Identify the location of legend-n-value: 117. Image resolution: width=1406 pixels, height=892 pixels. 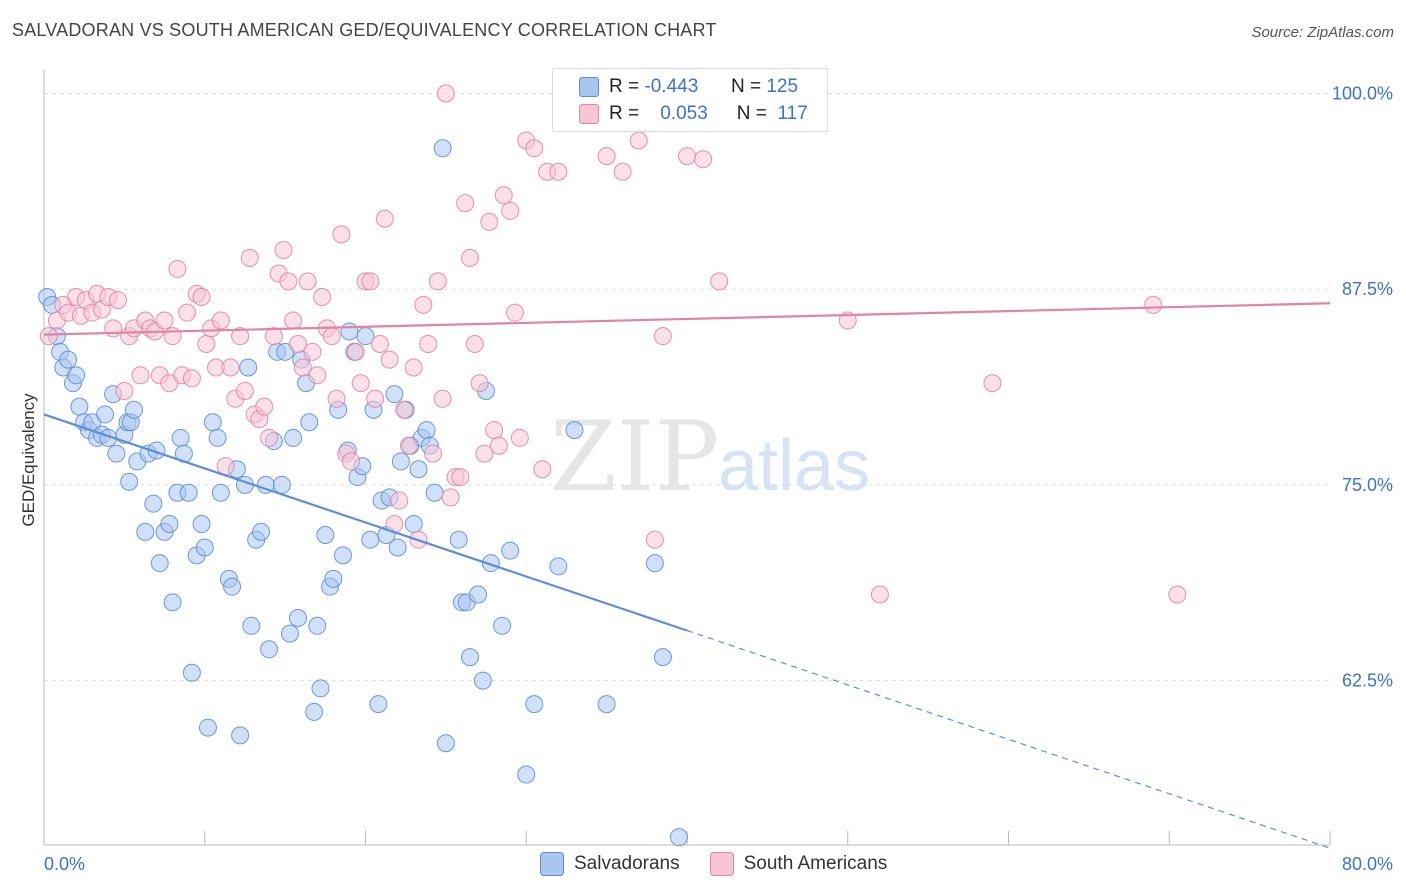
(792, 113).